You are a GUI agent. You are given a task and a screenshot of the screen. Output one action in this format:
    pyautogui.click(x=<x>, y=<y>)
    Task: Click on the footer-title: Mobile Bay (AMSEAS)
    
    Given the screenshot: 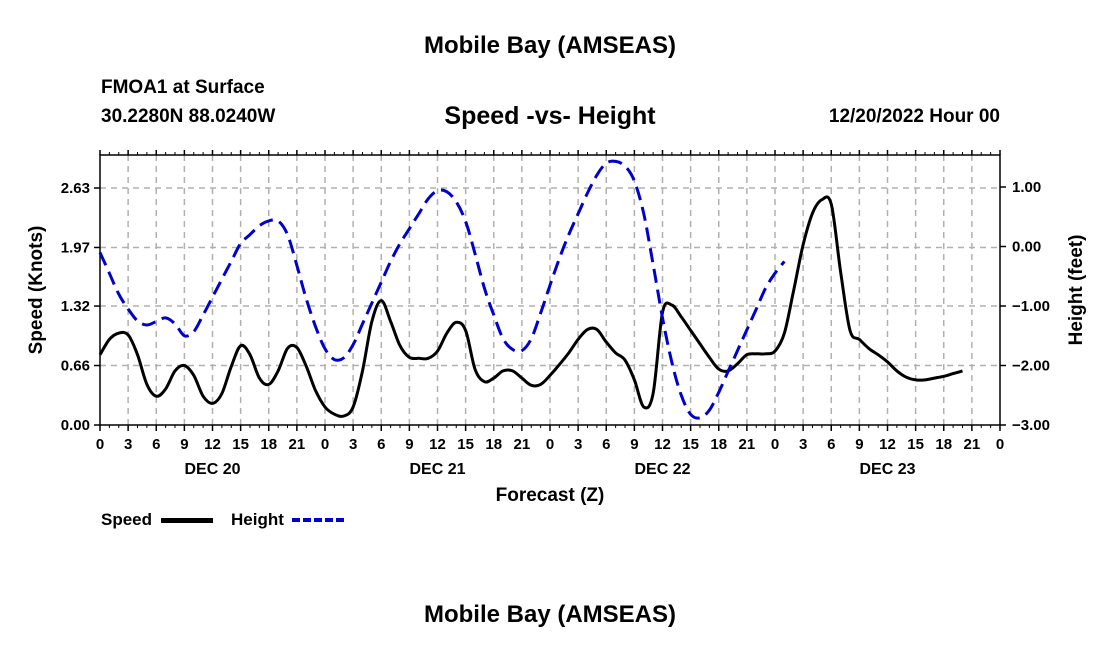 What is the action you would take?
    pyautogui.click(x=550, y=614)
    